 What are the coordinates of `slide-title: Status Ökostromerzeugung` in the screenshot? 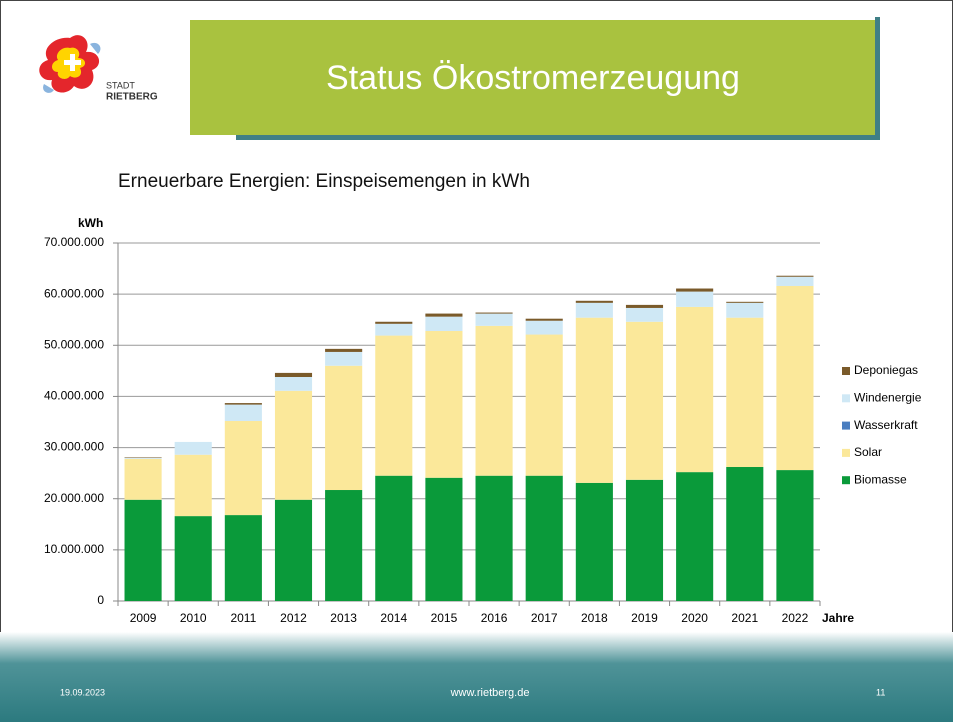 It's located at (533, 78).